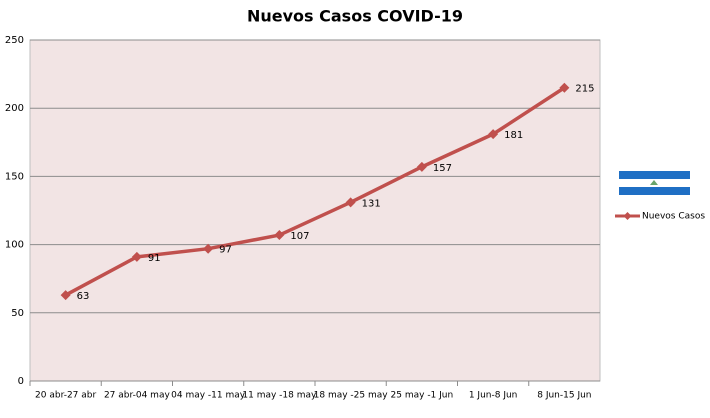  I want to click on data-label: 97, so click(225, 250).